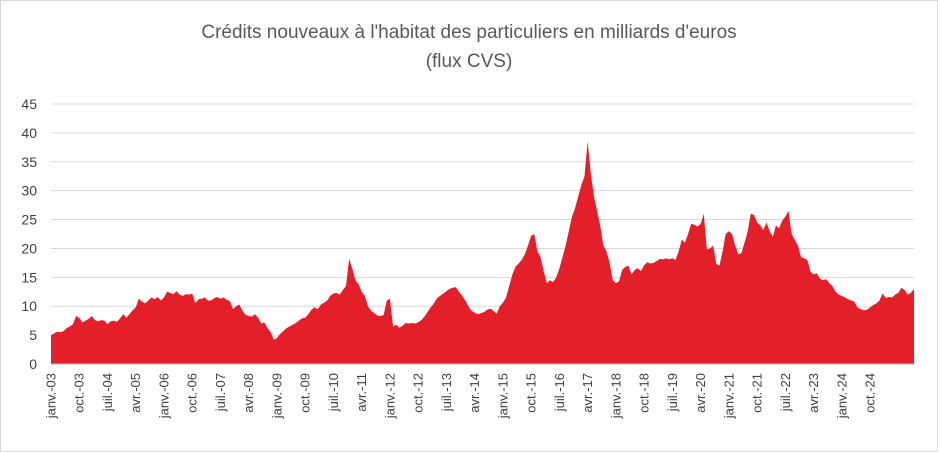  I want to click on x-tick-label: avr.-17, so click(587, 393).